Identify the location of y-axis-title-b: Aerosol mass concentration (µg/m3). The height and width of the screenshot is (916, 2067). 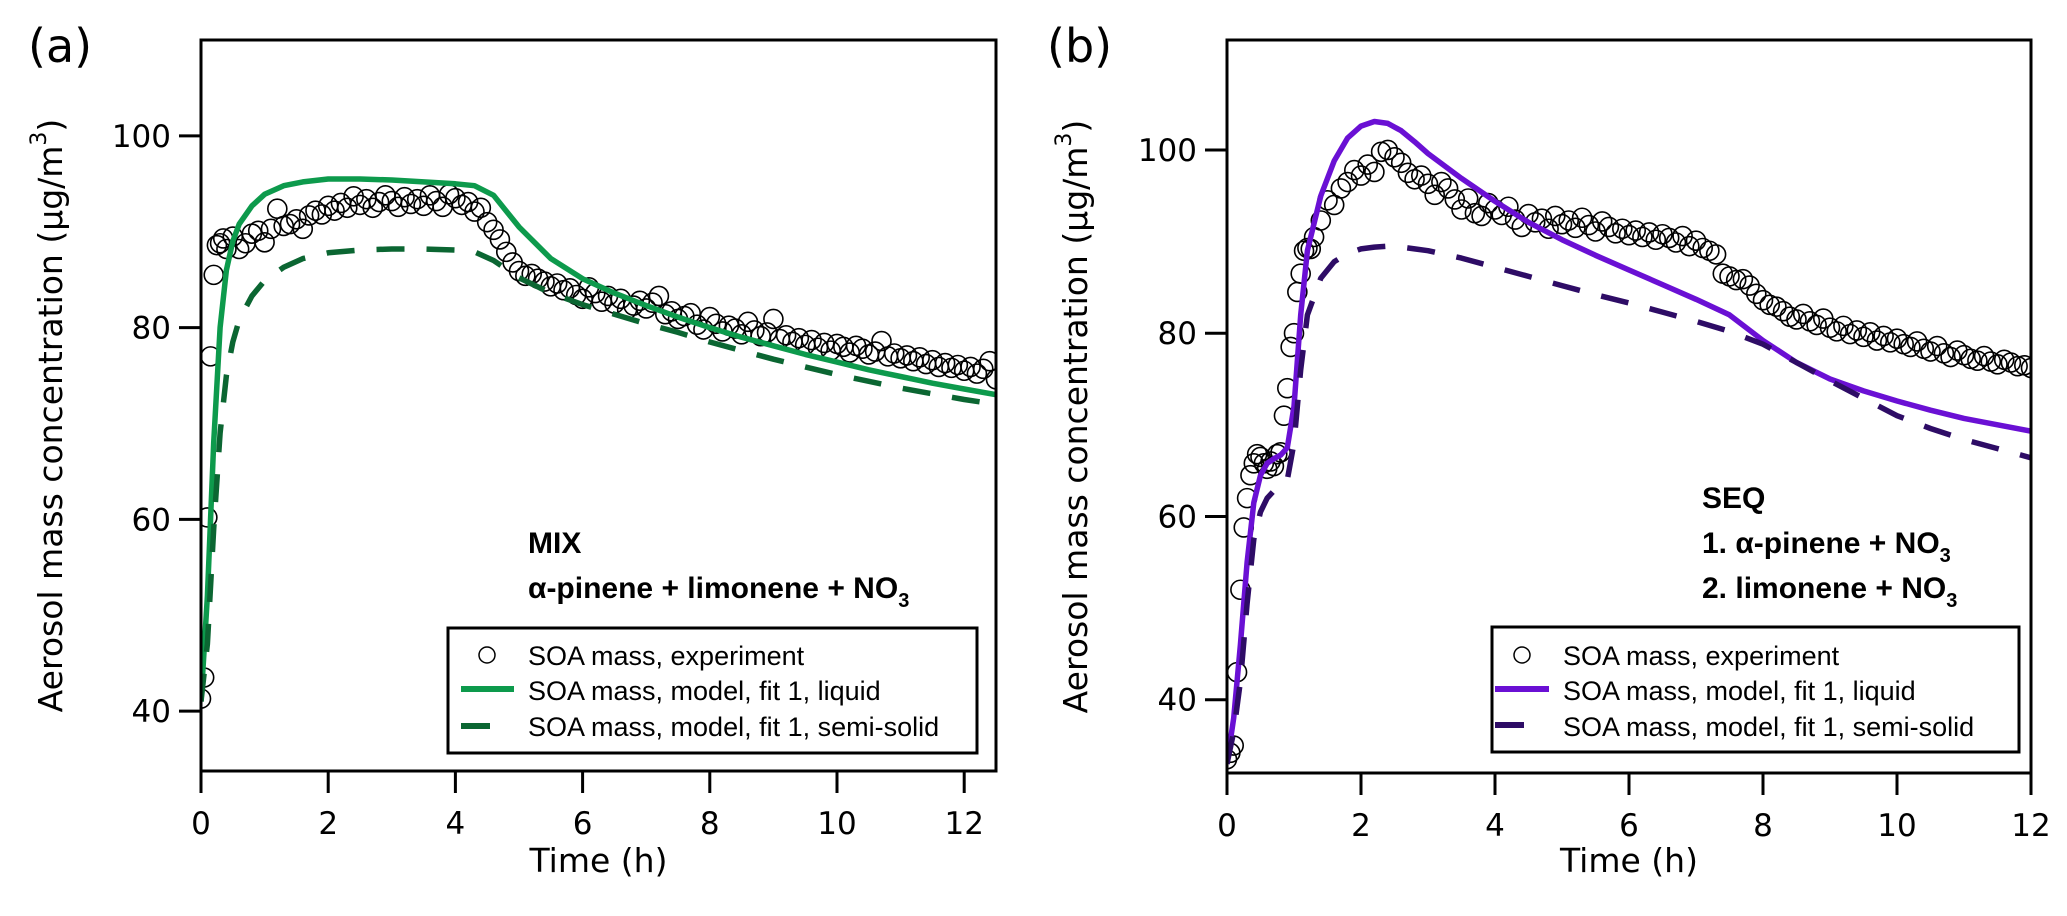
(1073, 417).